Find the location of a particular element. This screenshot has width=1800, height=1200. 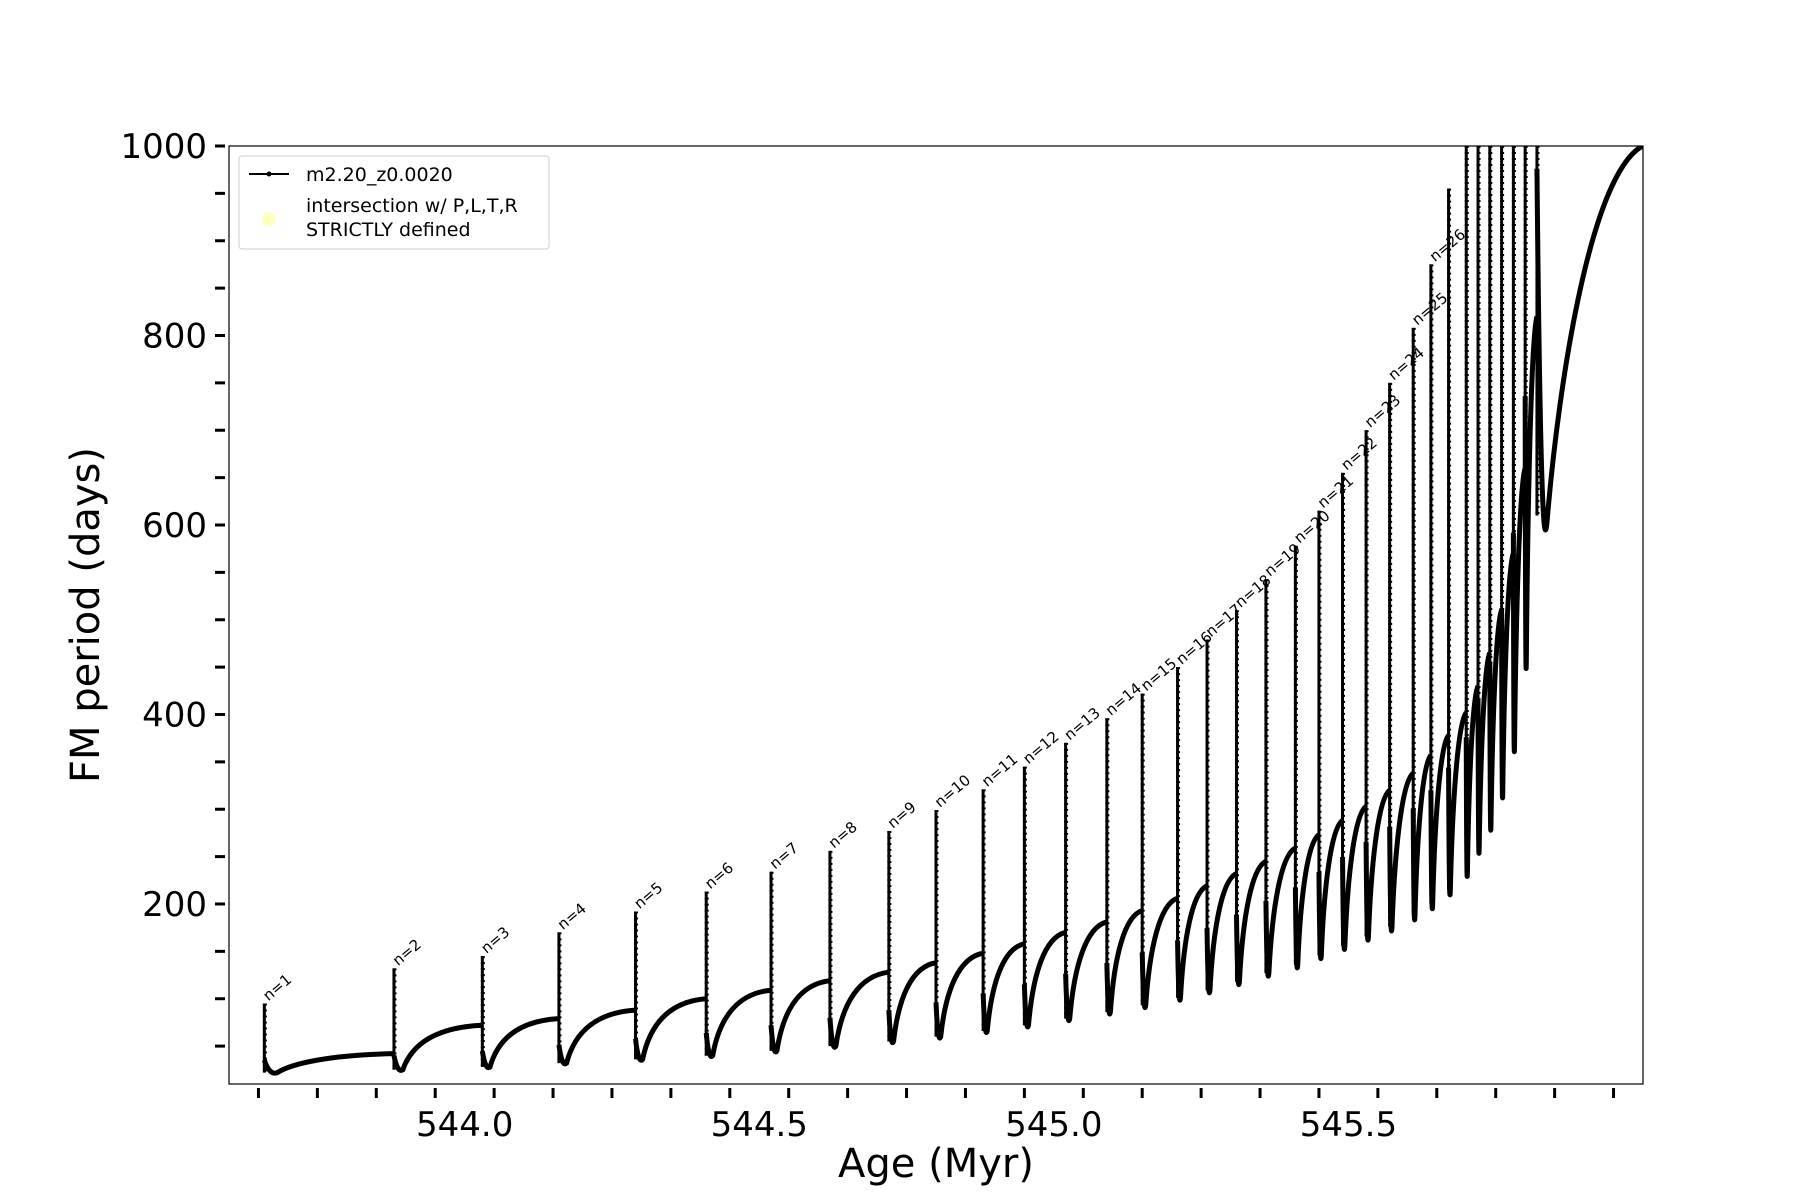

x-tick-label: 545.0 is located at coordinates (1053, 1125).